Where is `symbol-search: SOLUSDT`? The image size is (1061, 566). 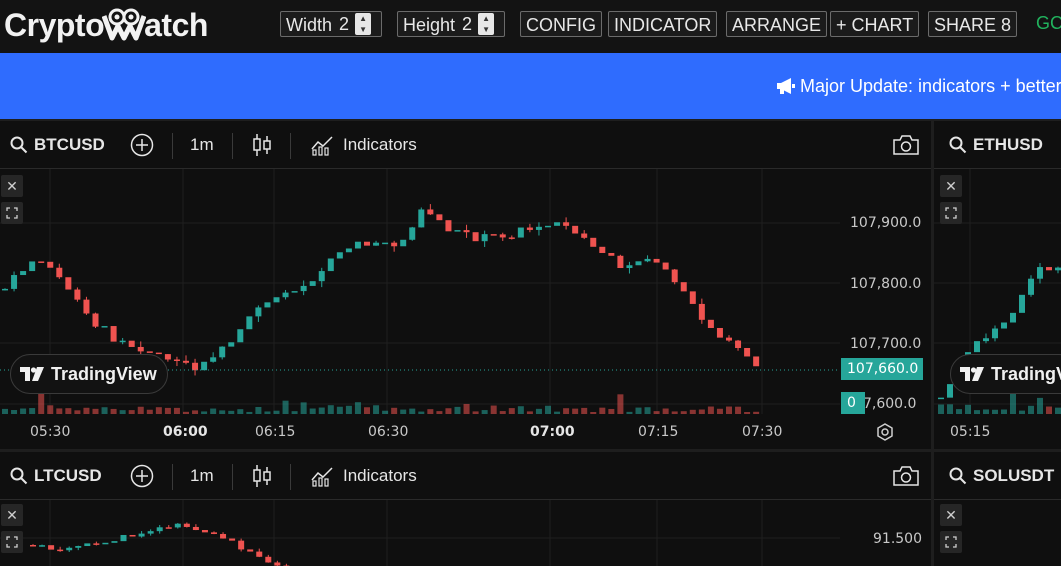 symbol-search: SOLUSDT is located at coordinates (1001, 476).